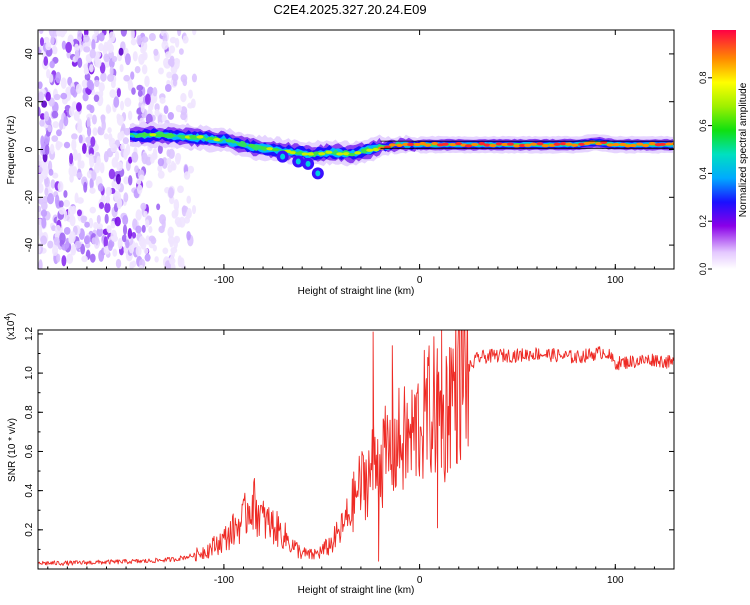  I want to click on spectrogram-ytick-label: 40, so click(29, 54).